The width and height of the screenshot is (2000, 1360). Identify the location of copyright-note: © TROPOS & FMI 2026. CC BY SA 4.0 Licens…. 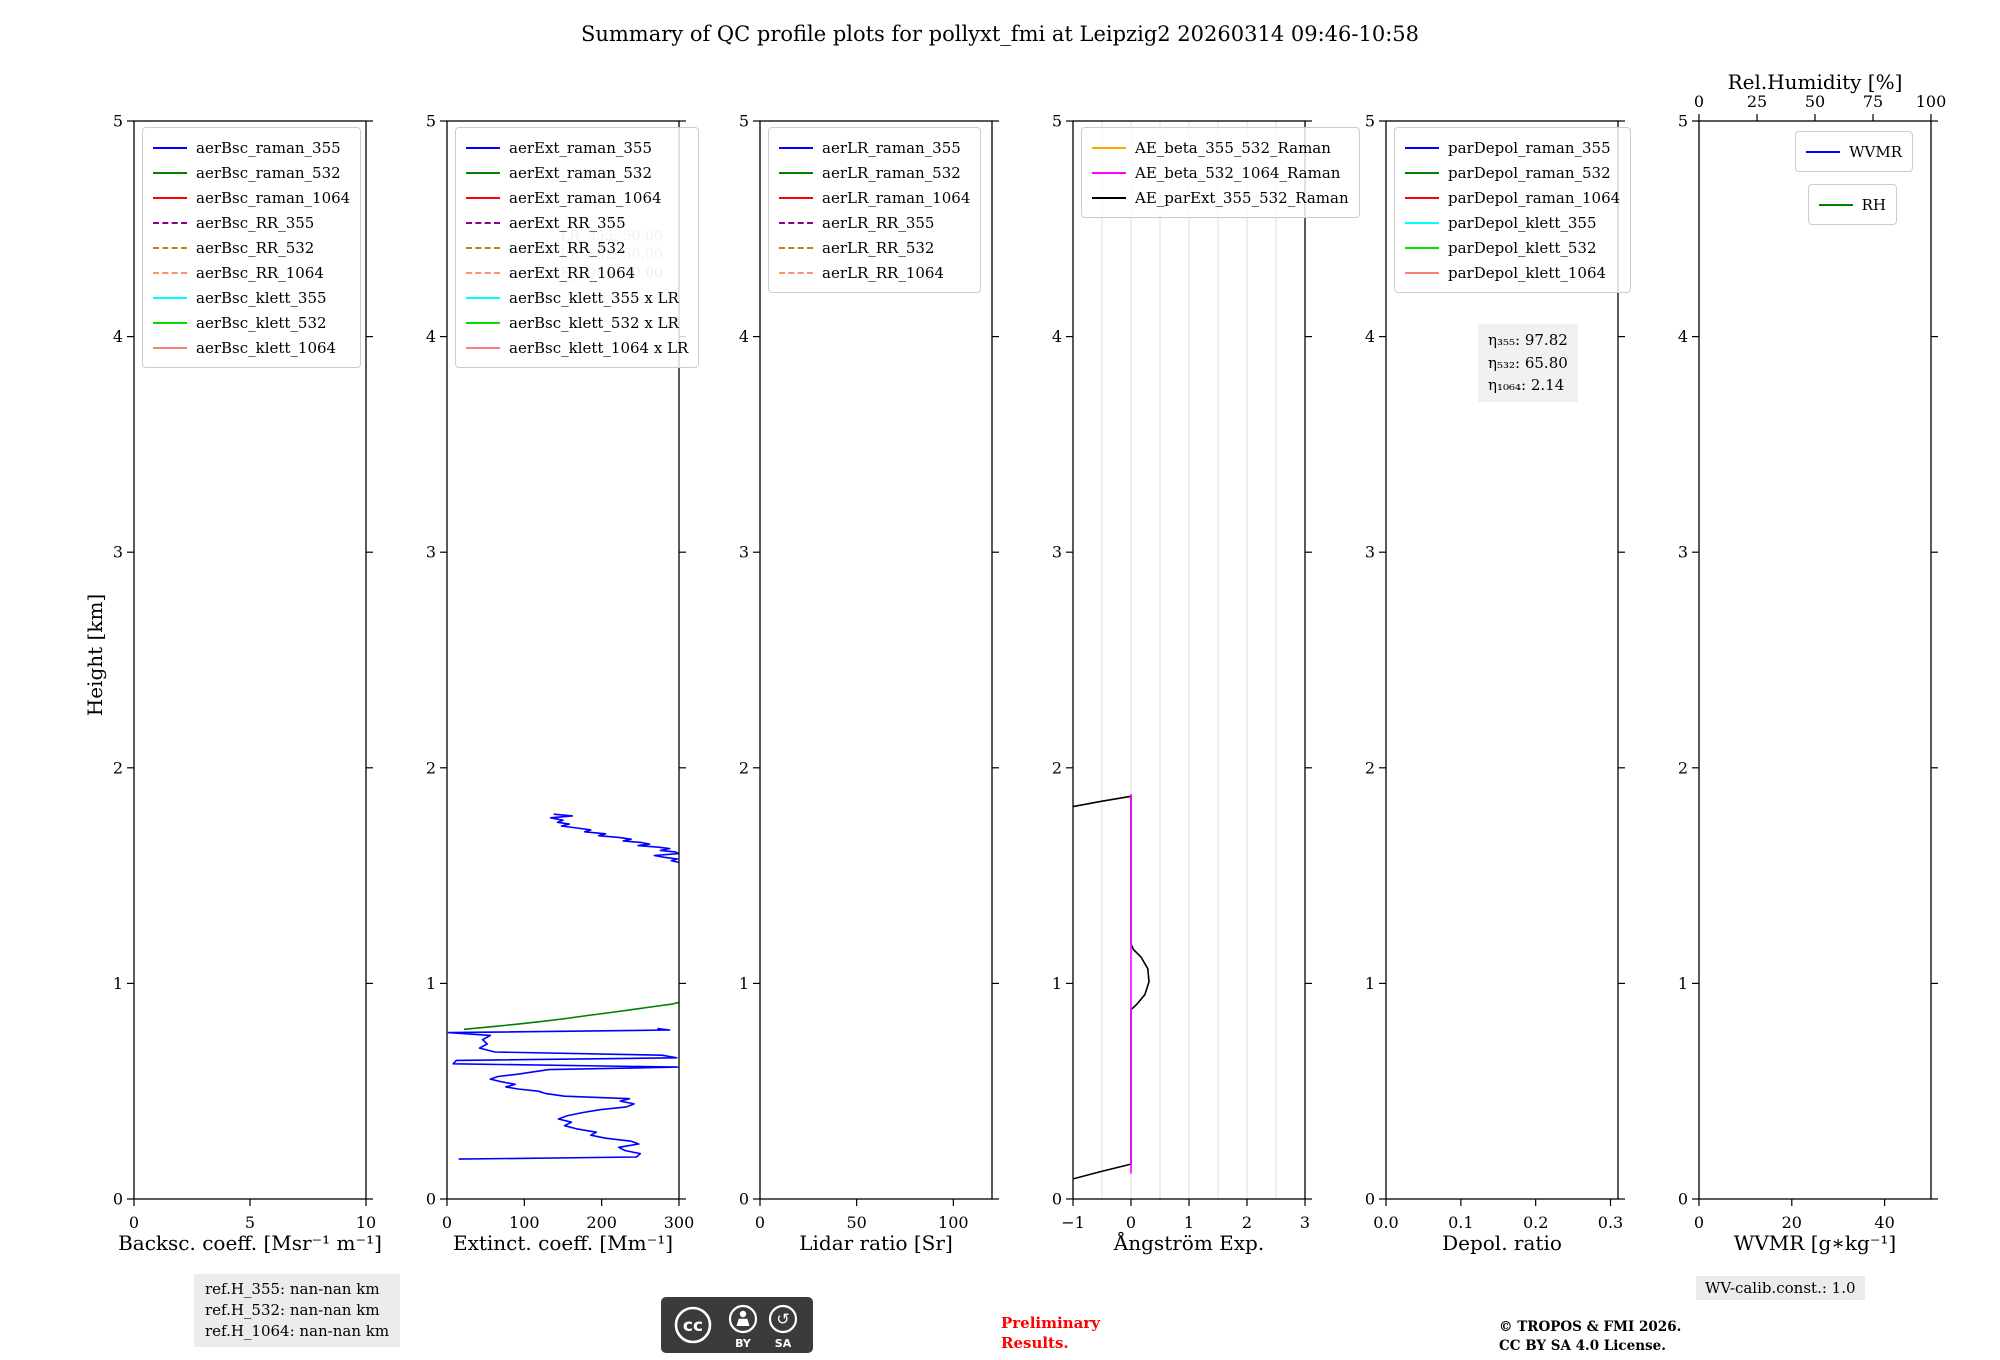
(1590, 1337).